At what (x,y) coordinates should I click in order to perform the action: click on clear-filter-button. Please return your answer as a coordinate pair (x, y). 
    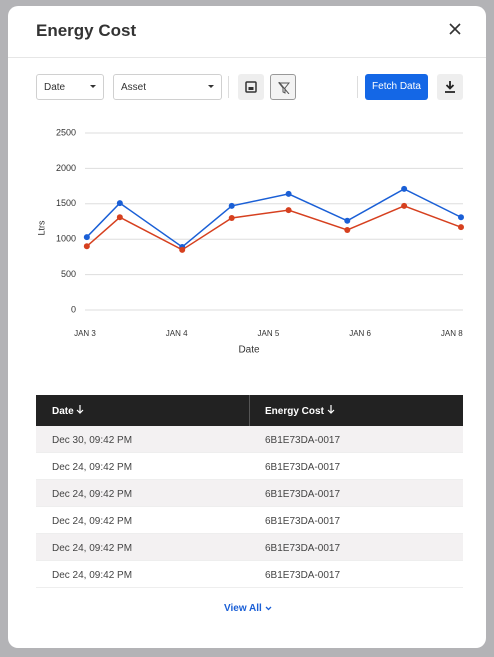
    Looking at the image, I should click on (283, 87).